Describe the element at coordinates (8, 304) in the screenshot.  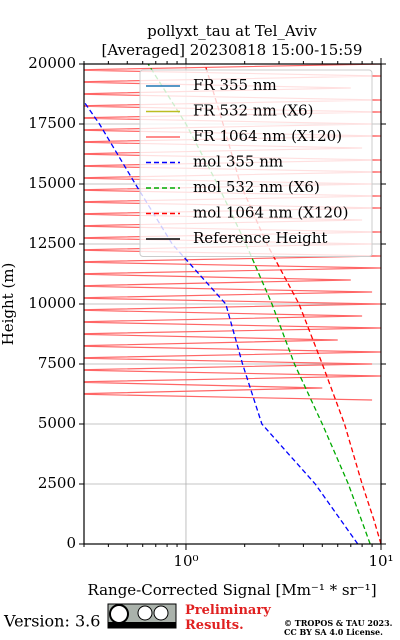
I see `y-axis-label: Height (m)` at that location.